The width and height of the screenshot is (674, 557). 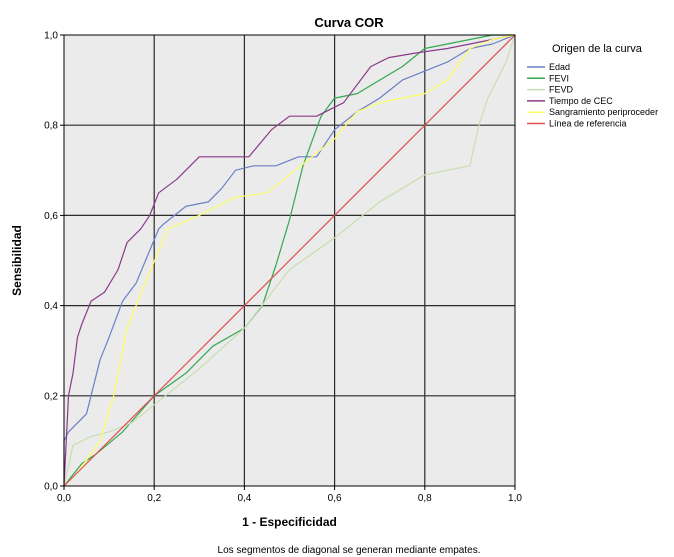 What do you see at coordinates (349, 22) in the screenshot?
I see `chart-title: Curva COR` at bounding box center [349, 22].